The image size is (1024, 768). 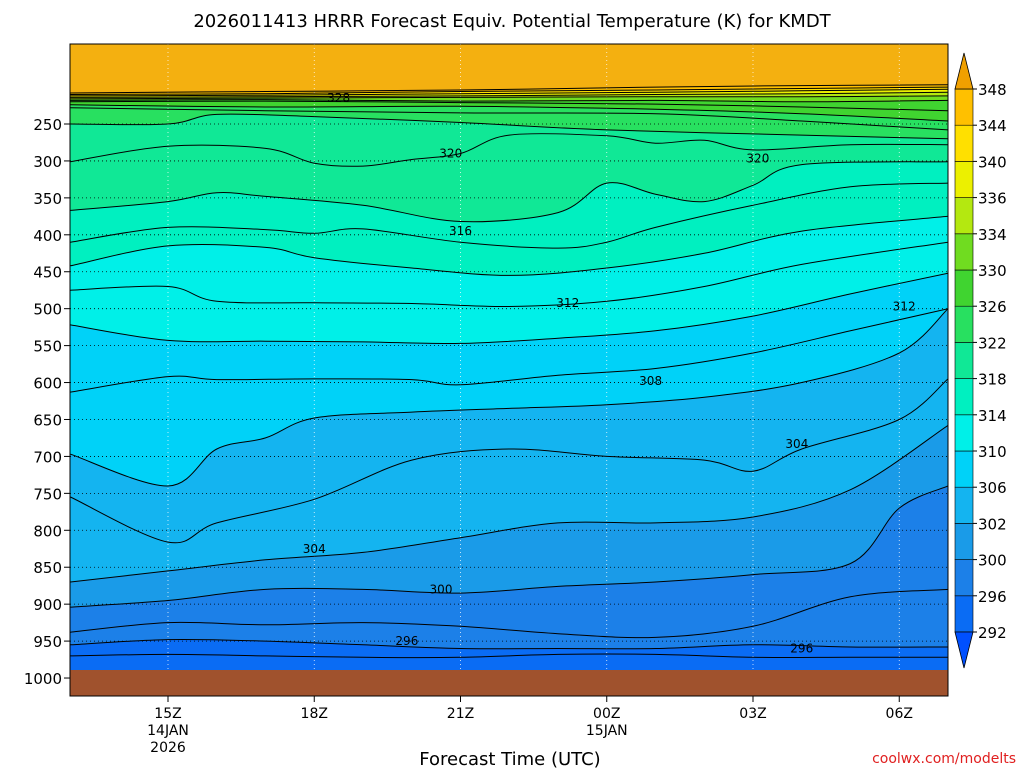 I want to click on colorbar-label: 314, so click(x=992, y=416).